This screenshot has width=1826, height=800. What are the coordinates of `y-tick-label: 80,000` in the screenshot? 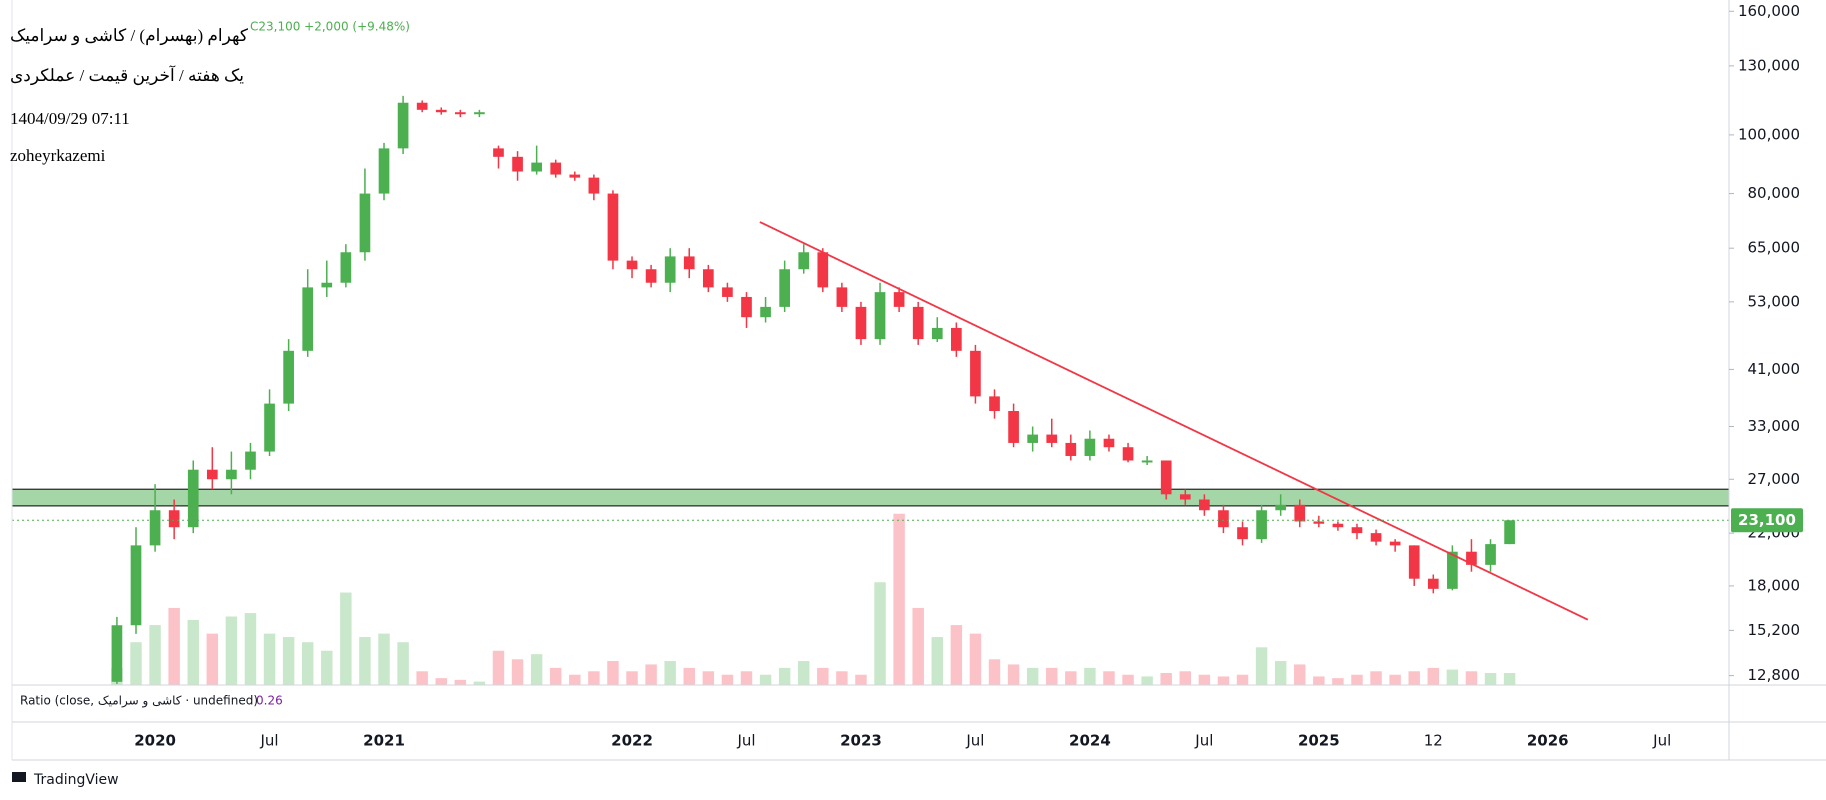 It's located at (1774, 193).